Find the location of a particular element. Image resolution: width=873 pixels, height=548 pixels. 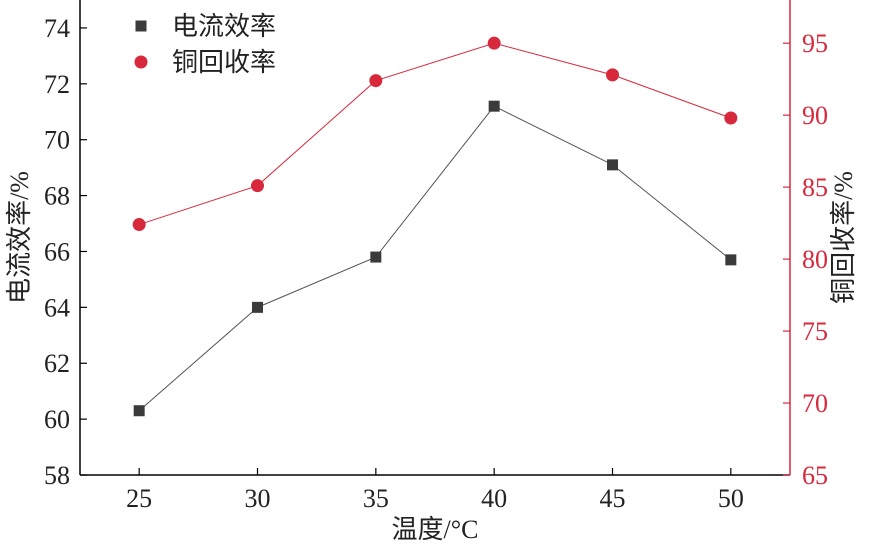

x-tick-label: 25 is located at coordinates (139, 498).